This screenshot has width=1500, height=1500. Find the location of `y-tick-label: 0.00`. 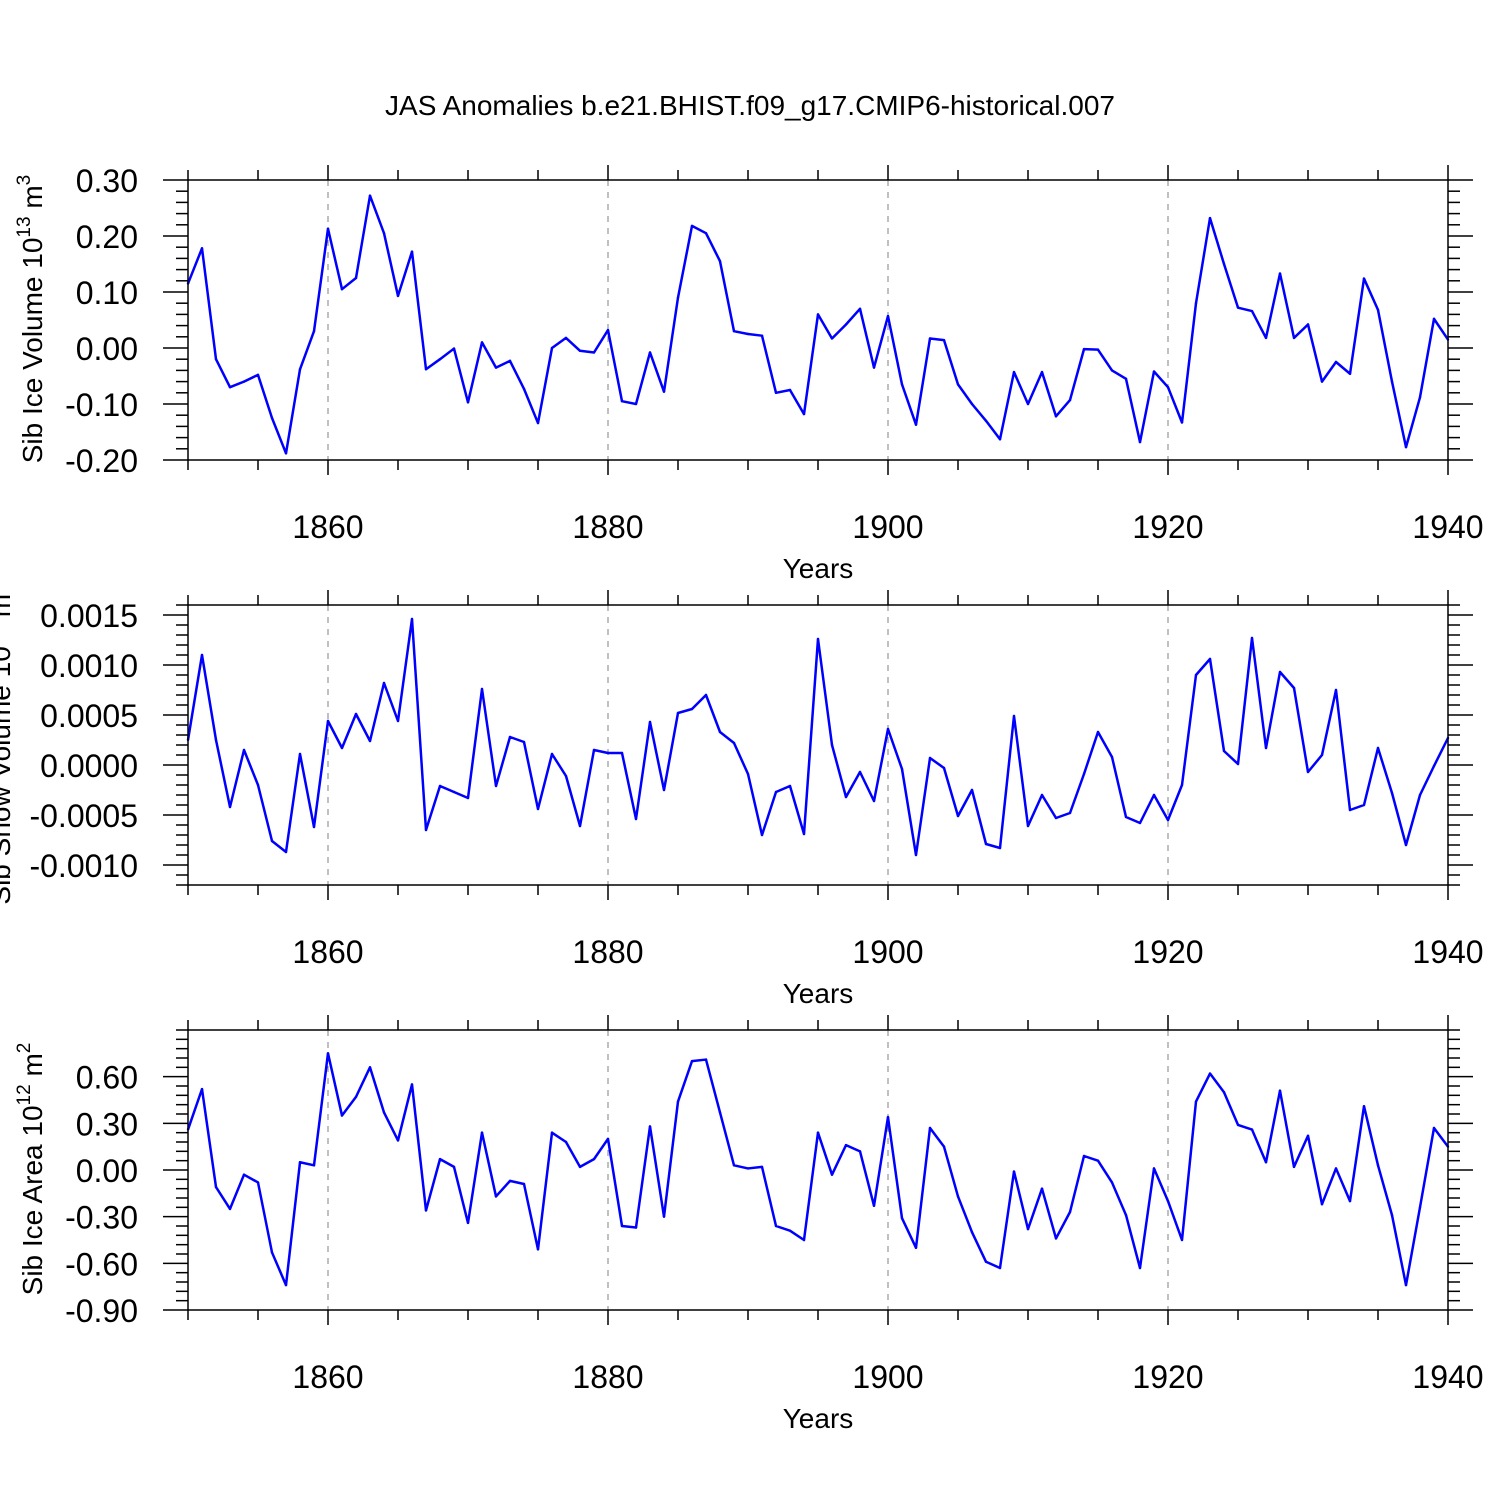

y-tick-label: 0.00 is located at coordinates (107, 349).